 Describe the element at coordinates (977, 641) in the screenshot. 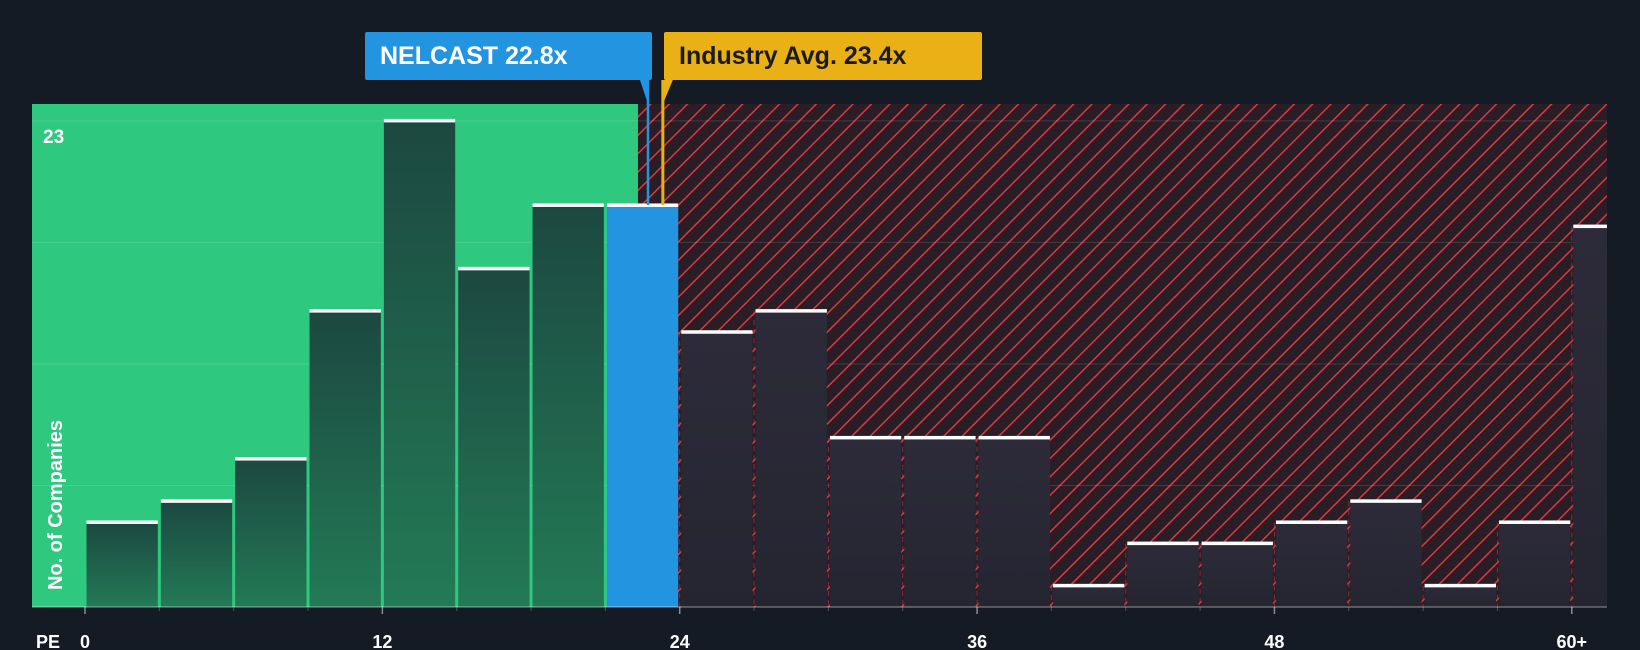

I see `x-tick-label-3: 36` at that location.